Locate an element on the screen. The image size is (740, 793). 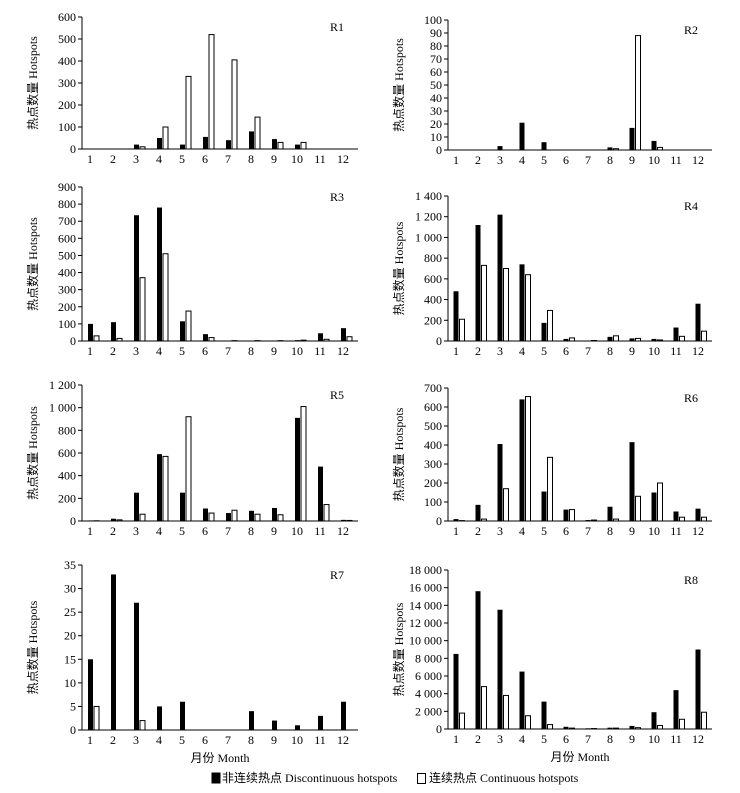
panel-r2-ytick-label: 70 is located at coordinates (436, 59).